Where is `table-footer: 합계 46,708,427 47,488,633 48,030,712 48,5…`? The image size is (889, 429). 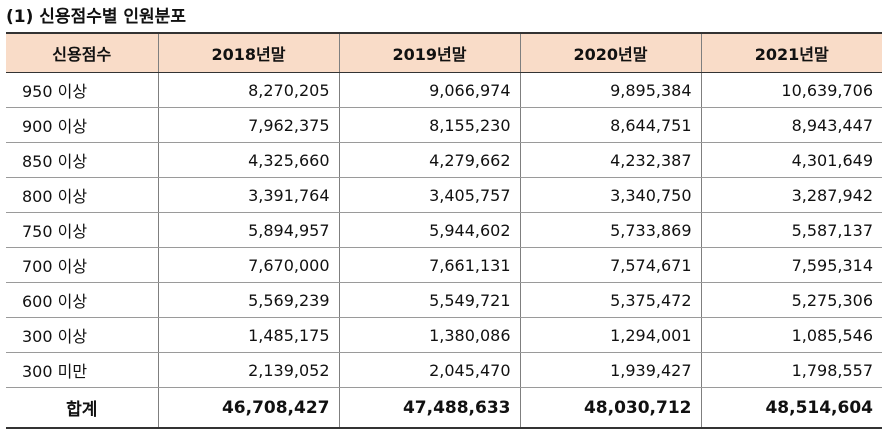
table-footer: 합계 46,708,427 47,488,633 48,030,712 48,5… is located at coordinates (444, 408).